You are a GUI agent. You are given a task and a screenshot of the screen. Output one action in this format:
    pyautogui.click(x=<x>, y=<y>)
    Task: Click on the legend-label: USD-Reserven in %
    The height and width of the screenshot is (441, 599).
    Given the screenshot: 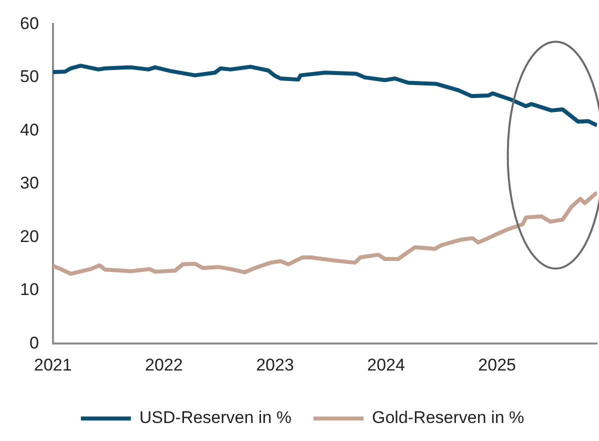 What is the action you would take?
    pyautogui.click(x=215, y=418)
    